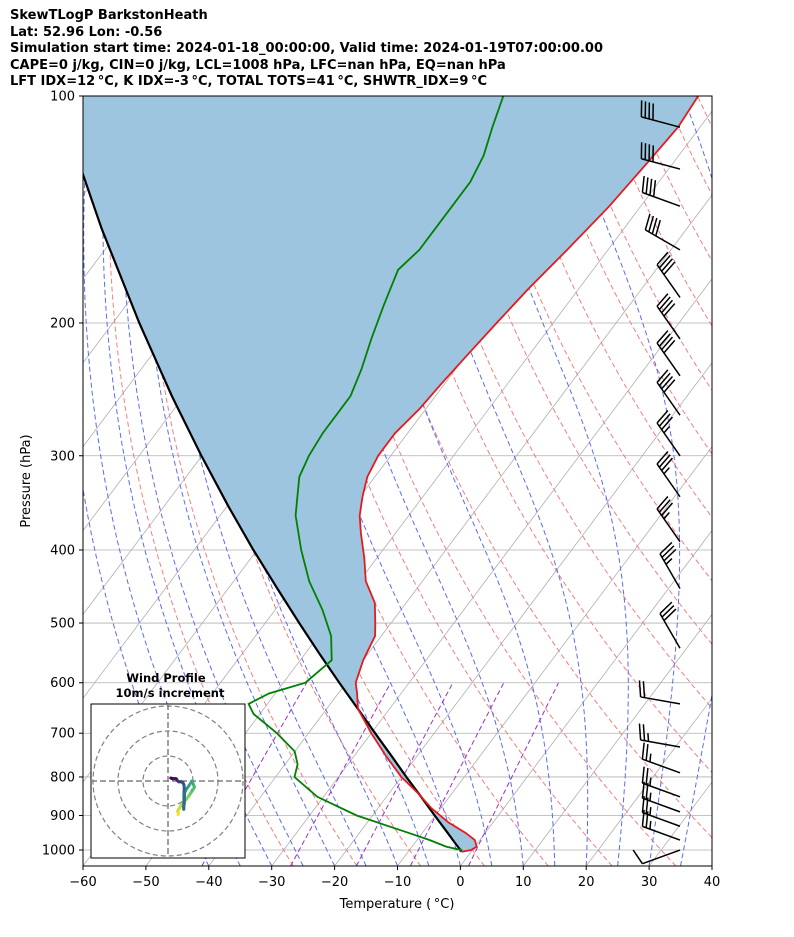 Image resolution: width=794 pixels, height=937 pixels. I want to click on x-tick-label: −50, so click(145, 882).